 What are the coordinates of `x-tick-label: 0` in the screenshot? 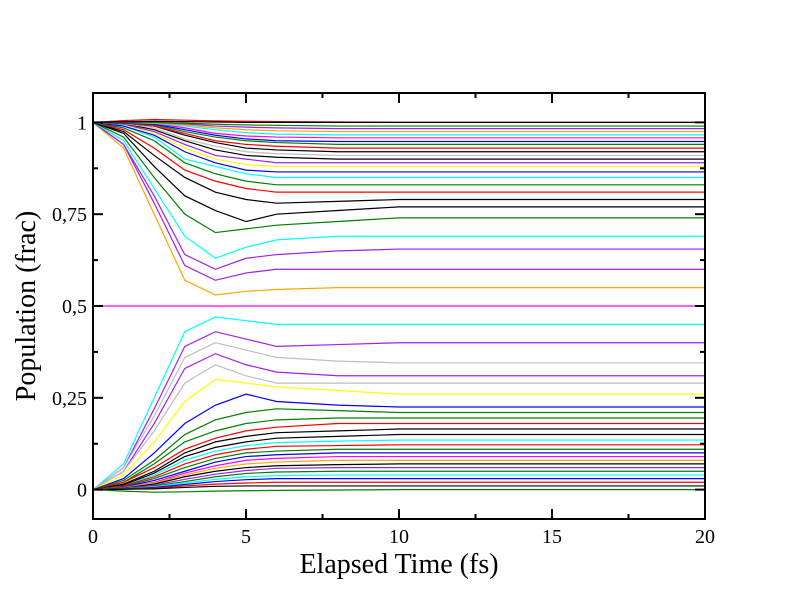 It's located at (93, 537).